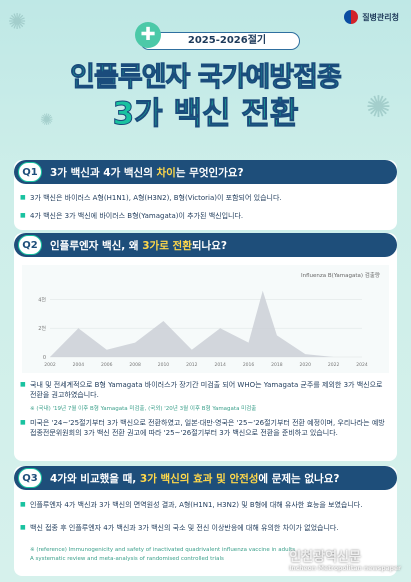 Image resolution: width=411 pixels, height=582 pixels. Describe the element at coordinates (249, 365) in the screenshot. I see `x-tick-label: 2016` at that location.